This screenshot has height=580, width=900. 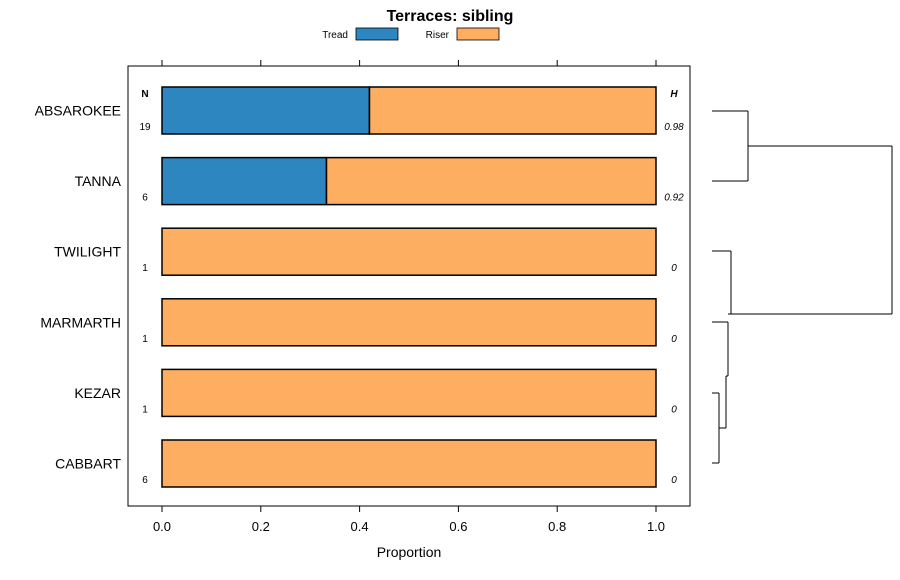 What do you see at coordinates (674, 198) in the screenshot?
I see `h-value: 0.92` at bounding box center [674, 198].